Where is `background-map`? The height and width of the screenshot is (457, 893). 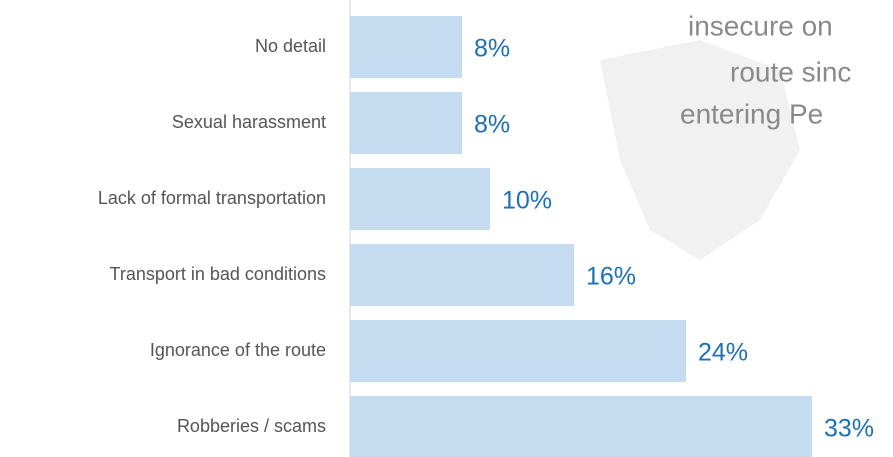 background-map is located at coordinates (700, 150).